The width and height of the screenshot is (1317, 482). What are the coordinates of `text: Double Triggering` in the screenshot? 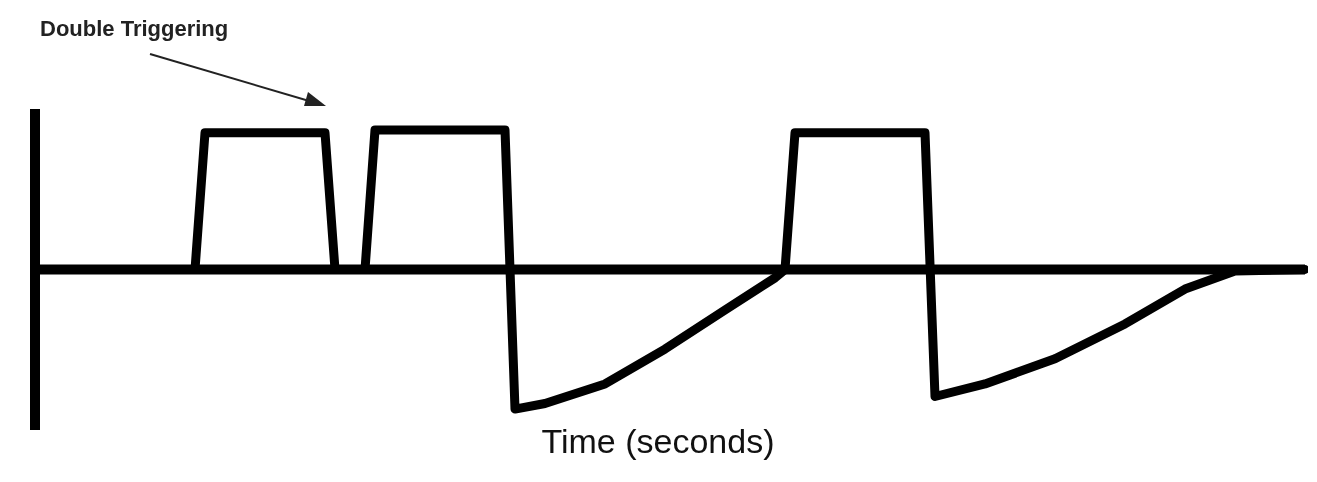 It's located at (134, 29).